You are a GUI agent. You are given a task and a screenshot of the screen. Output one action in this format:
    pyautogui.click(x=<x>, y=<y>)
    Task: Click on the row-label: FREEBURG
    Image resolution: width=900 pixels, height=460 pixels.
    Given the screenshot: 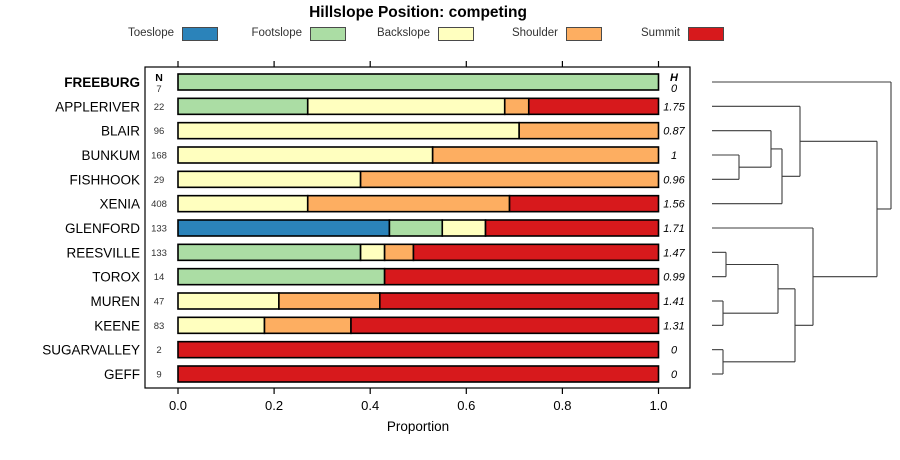 What is the action you would take?
    pyautogui.click(x=102, y=82)
    